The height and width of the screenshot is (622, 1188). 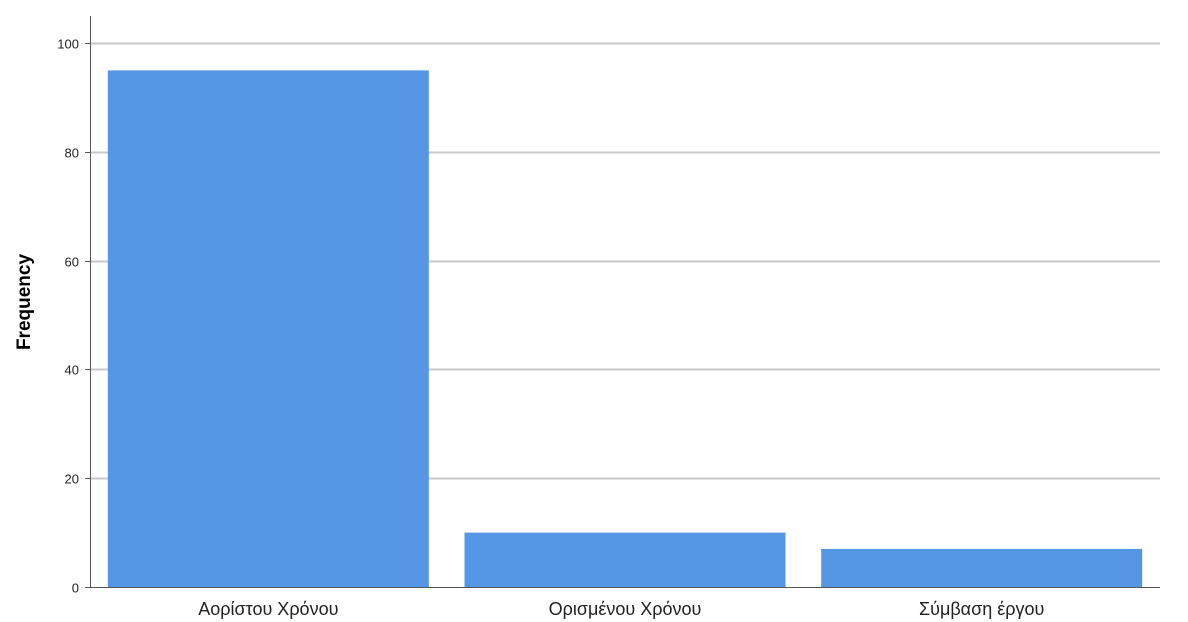 I want to click on x-tick-label: Σύμβαση έργου, so click(x=981, y=609).